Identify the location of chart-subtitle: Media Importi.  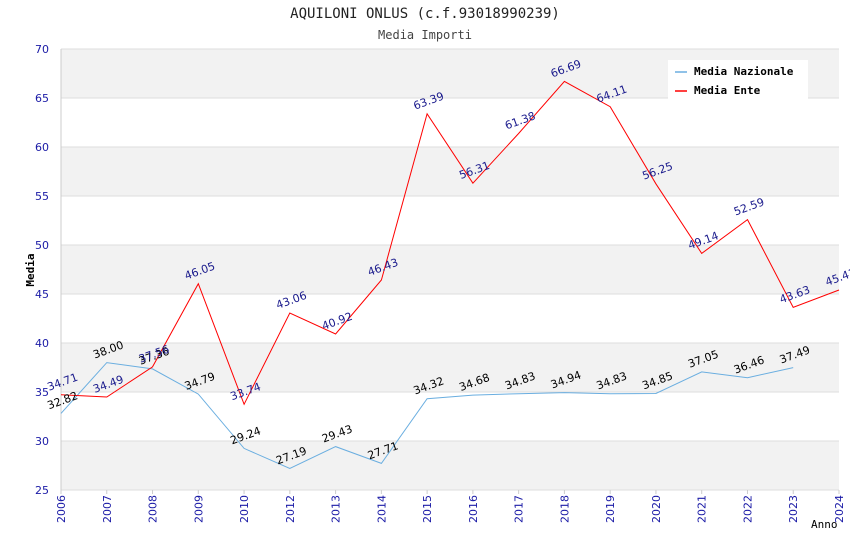
(425, 35).